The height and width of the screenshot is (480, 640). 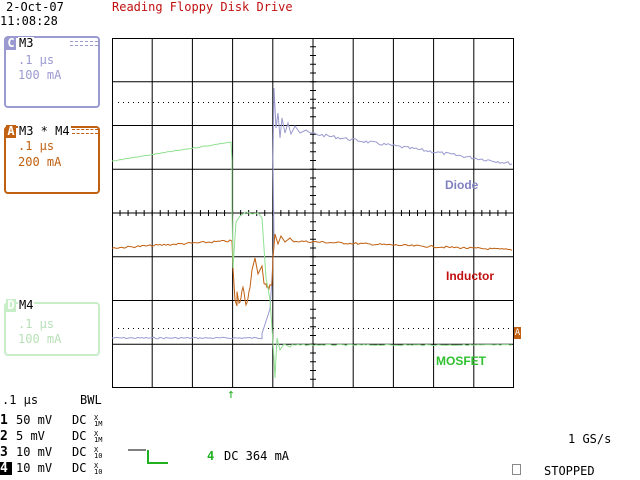 I want to click on mosfet-trace-label: MOSFET, so click(x=461, y=361).